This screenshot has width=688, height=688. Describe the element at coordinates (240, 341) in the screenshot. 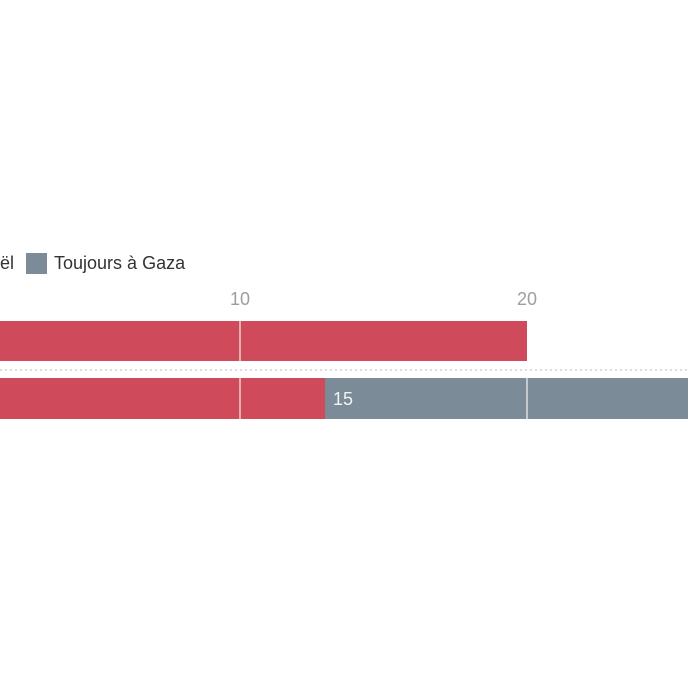

I see `gridline-10-over-row1` at that location.